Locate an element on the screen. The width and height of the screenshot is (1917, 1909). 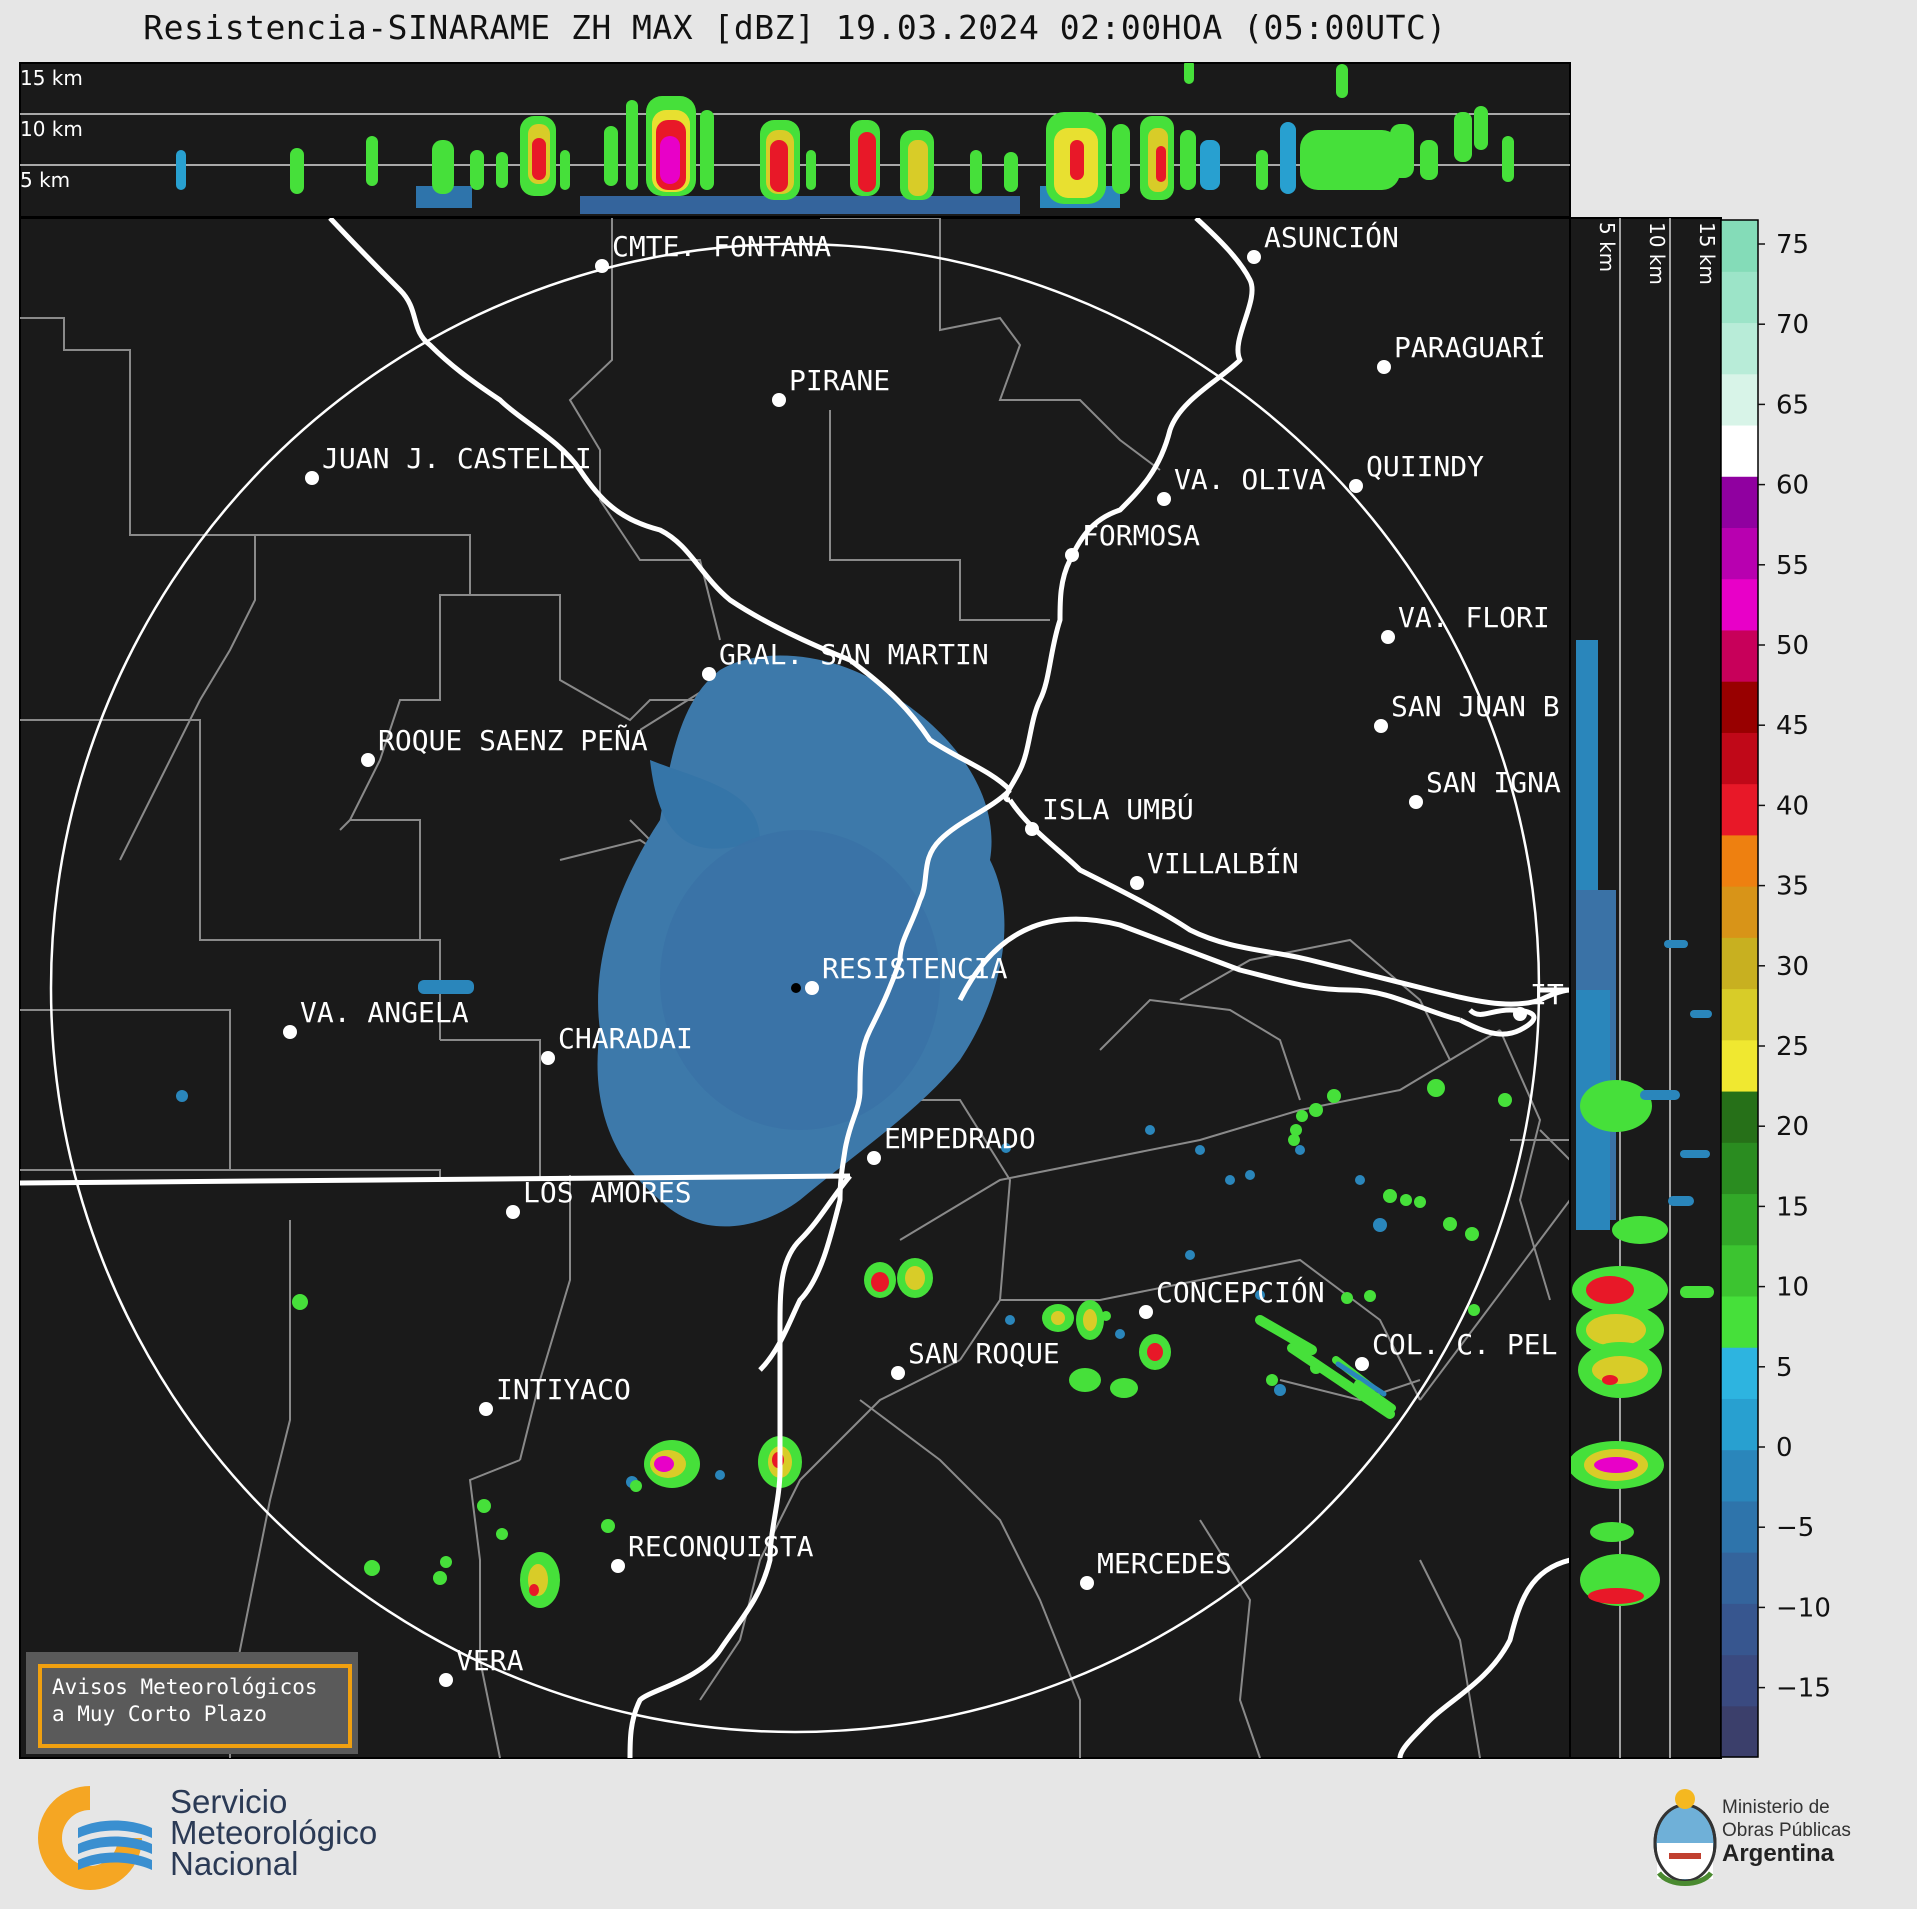
city-marker: FORMOSA is located at coordinates (1132, 540).